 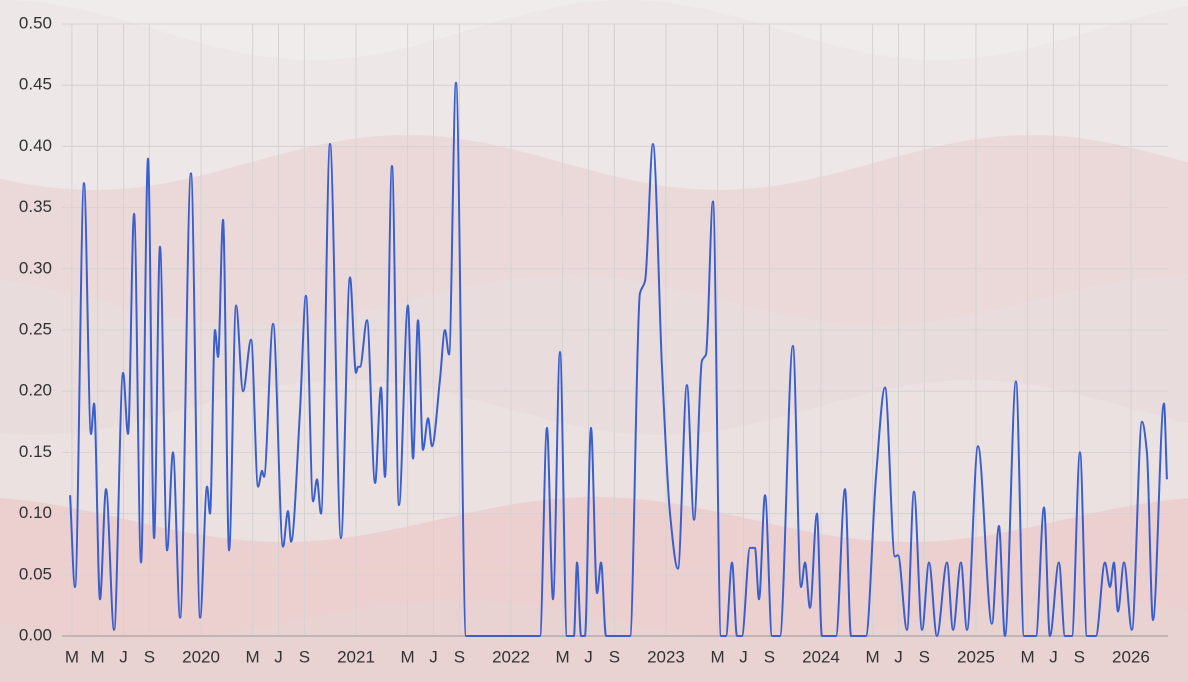 What do you see at coordinates (35, 145) in the screenshot?
I see `y-tick-label: 0.40` at bounding box center [35, 145].